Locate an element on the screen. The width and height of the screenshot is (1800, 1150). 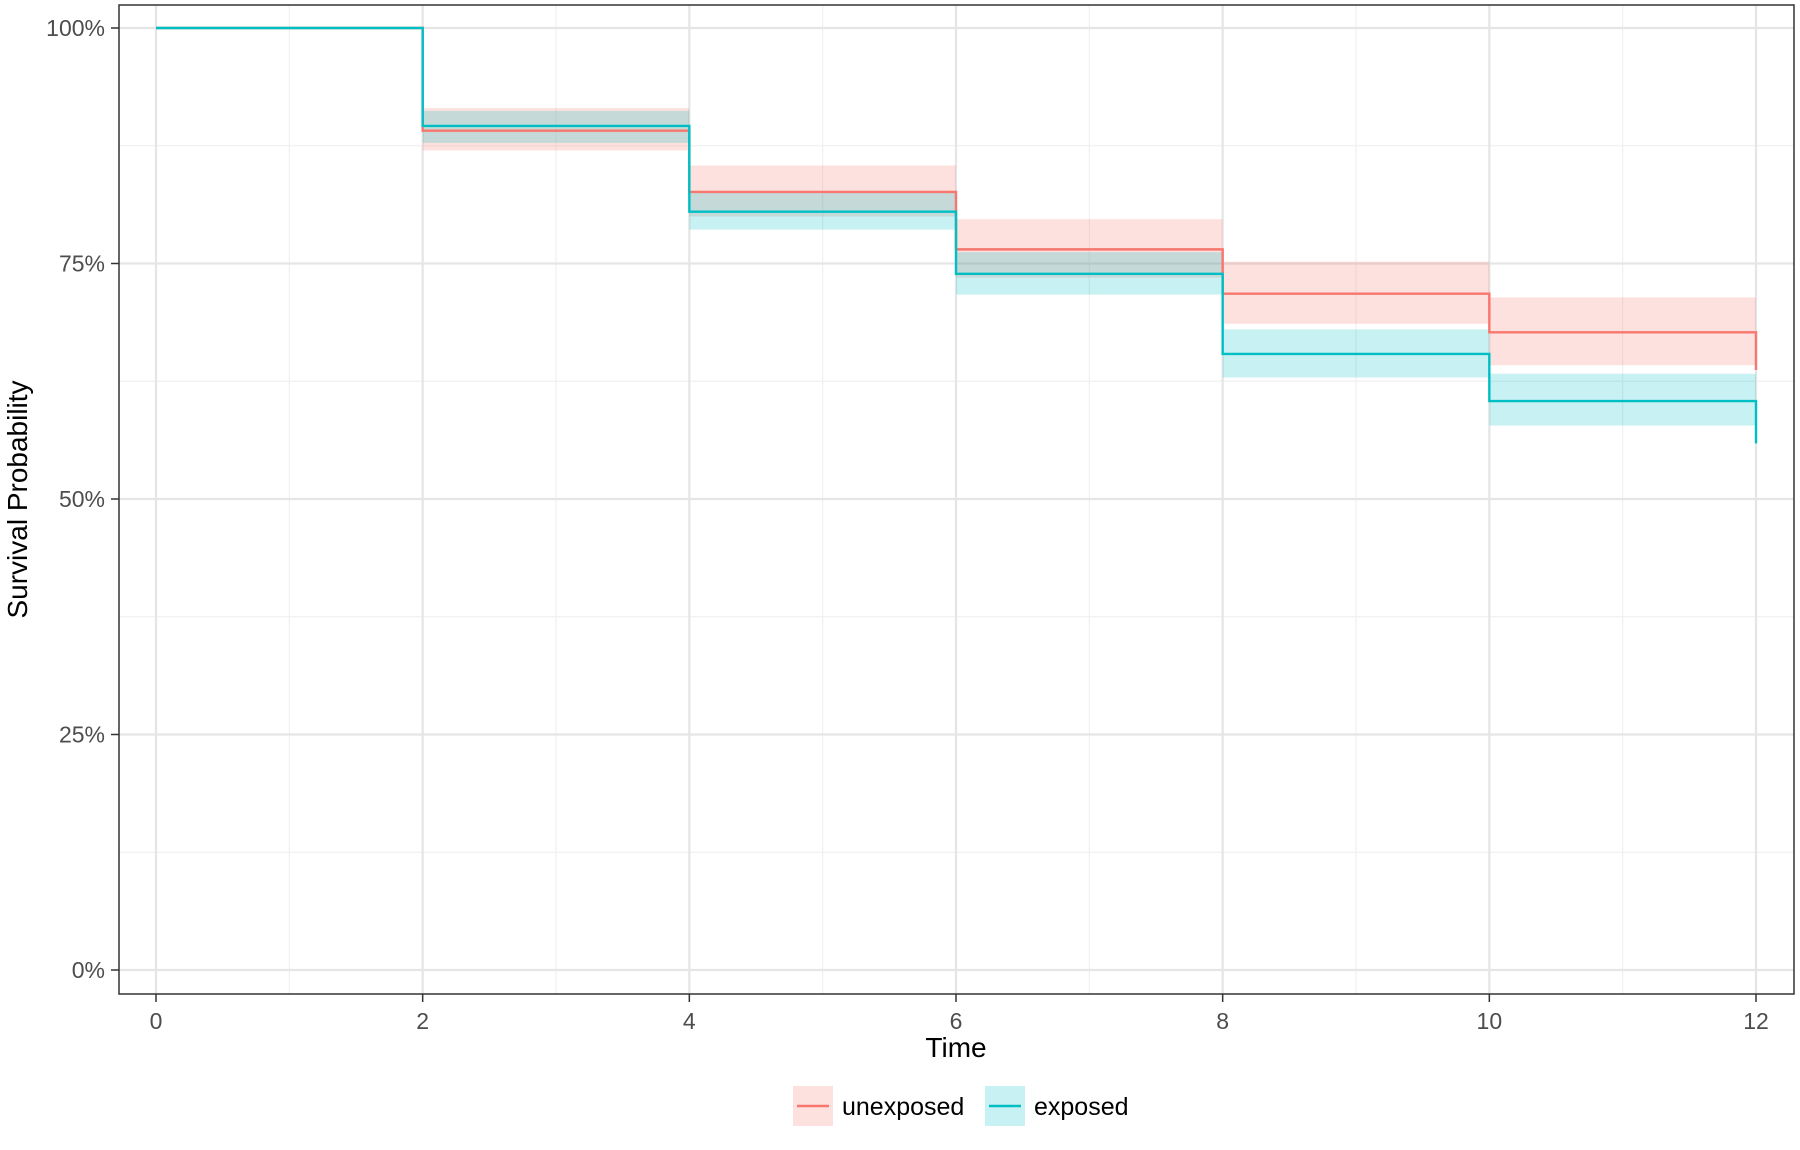
legend: unexposed exposed is located at coordinates (961, 1106).